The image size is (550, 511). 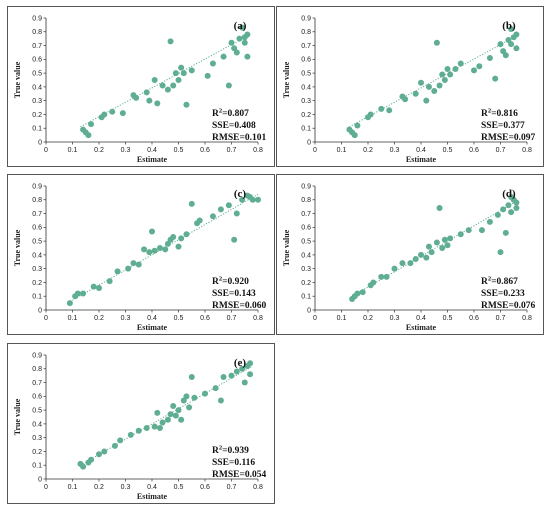 I want to click on x-tick-label: 0.2, so click(x=99, y=487).